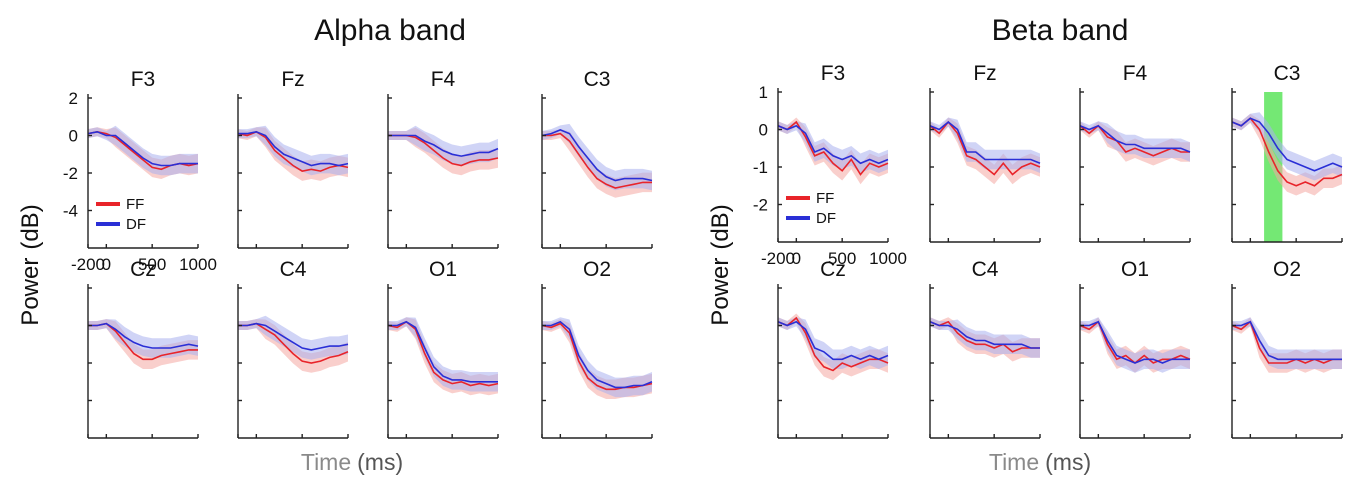 The image size is (1347, 479). I want to click on y-tick-label: 1, so click(763, 92).